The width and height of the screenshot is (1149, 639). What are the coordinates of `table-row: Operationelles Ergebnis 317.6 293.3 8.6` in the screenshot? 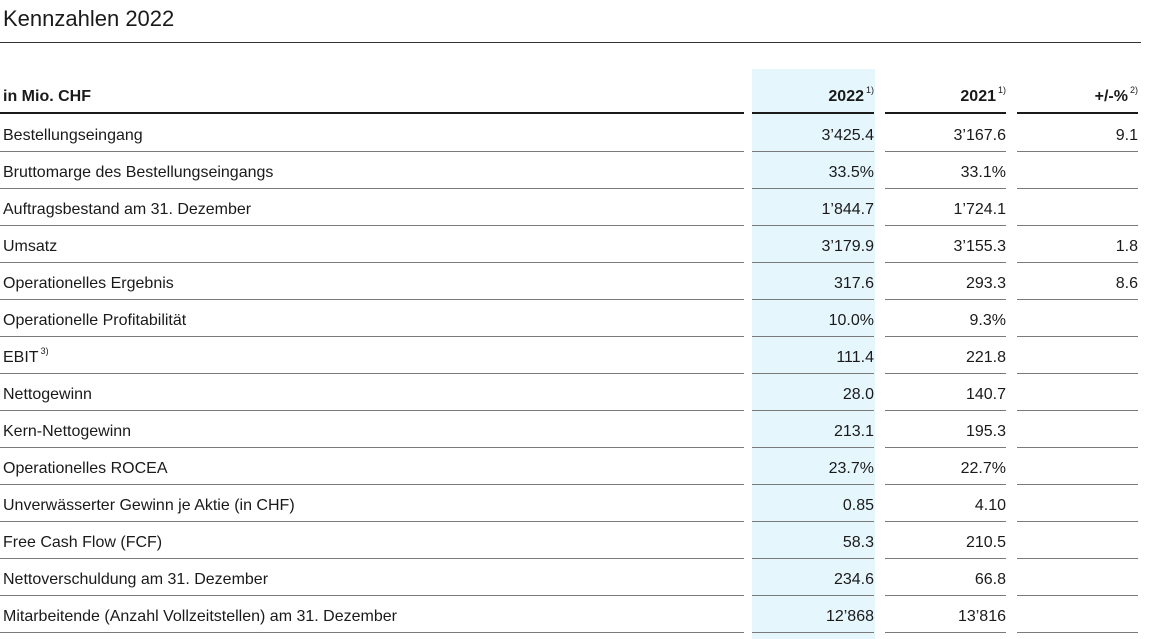 It's located at (574, 281).